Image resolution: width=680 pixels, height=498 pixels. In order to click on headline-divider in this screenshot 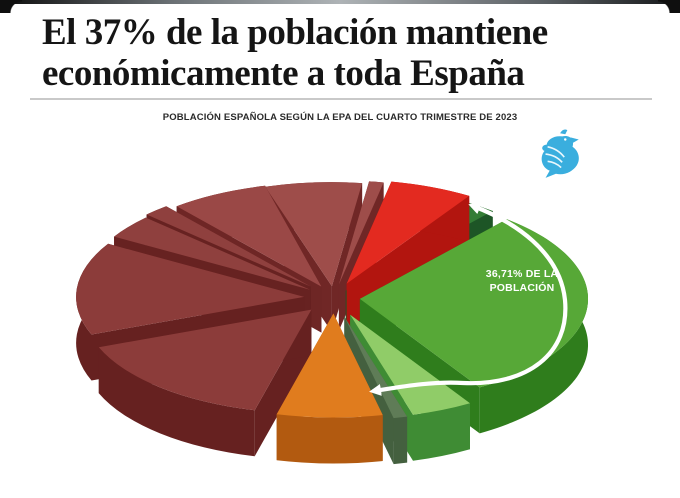, I will do `click(341, 99)`.